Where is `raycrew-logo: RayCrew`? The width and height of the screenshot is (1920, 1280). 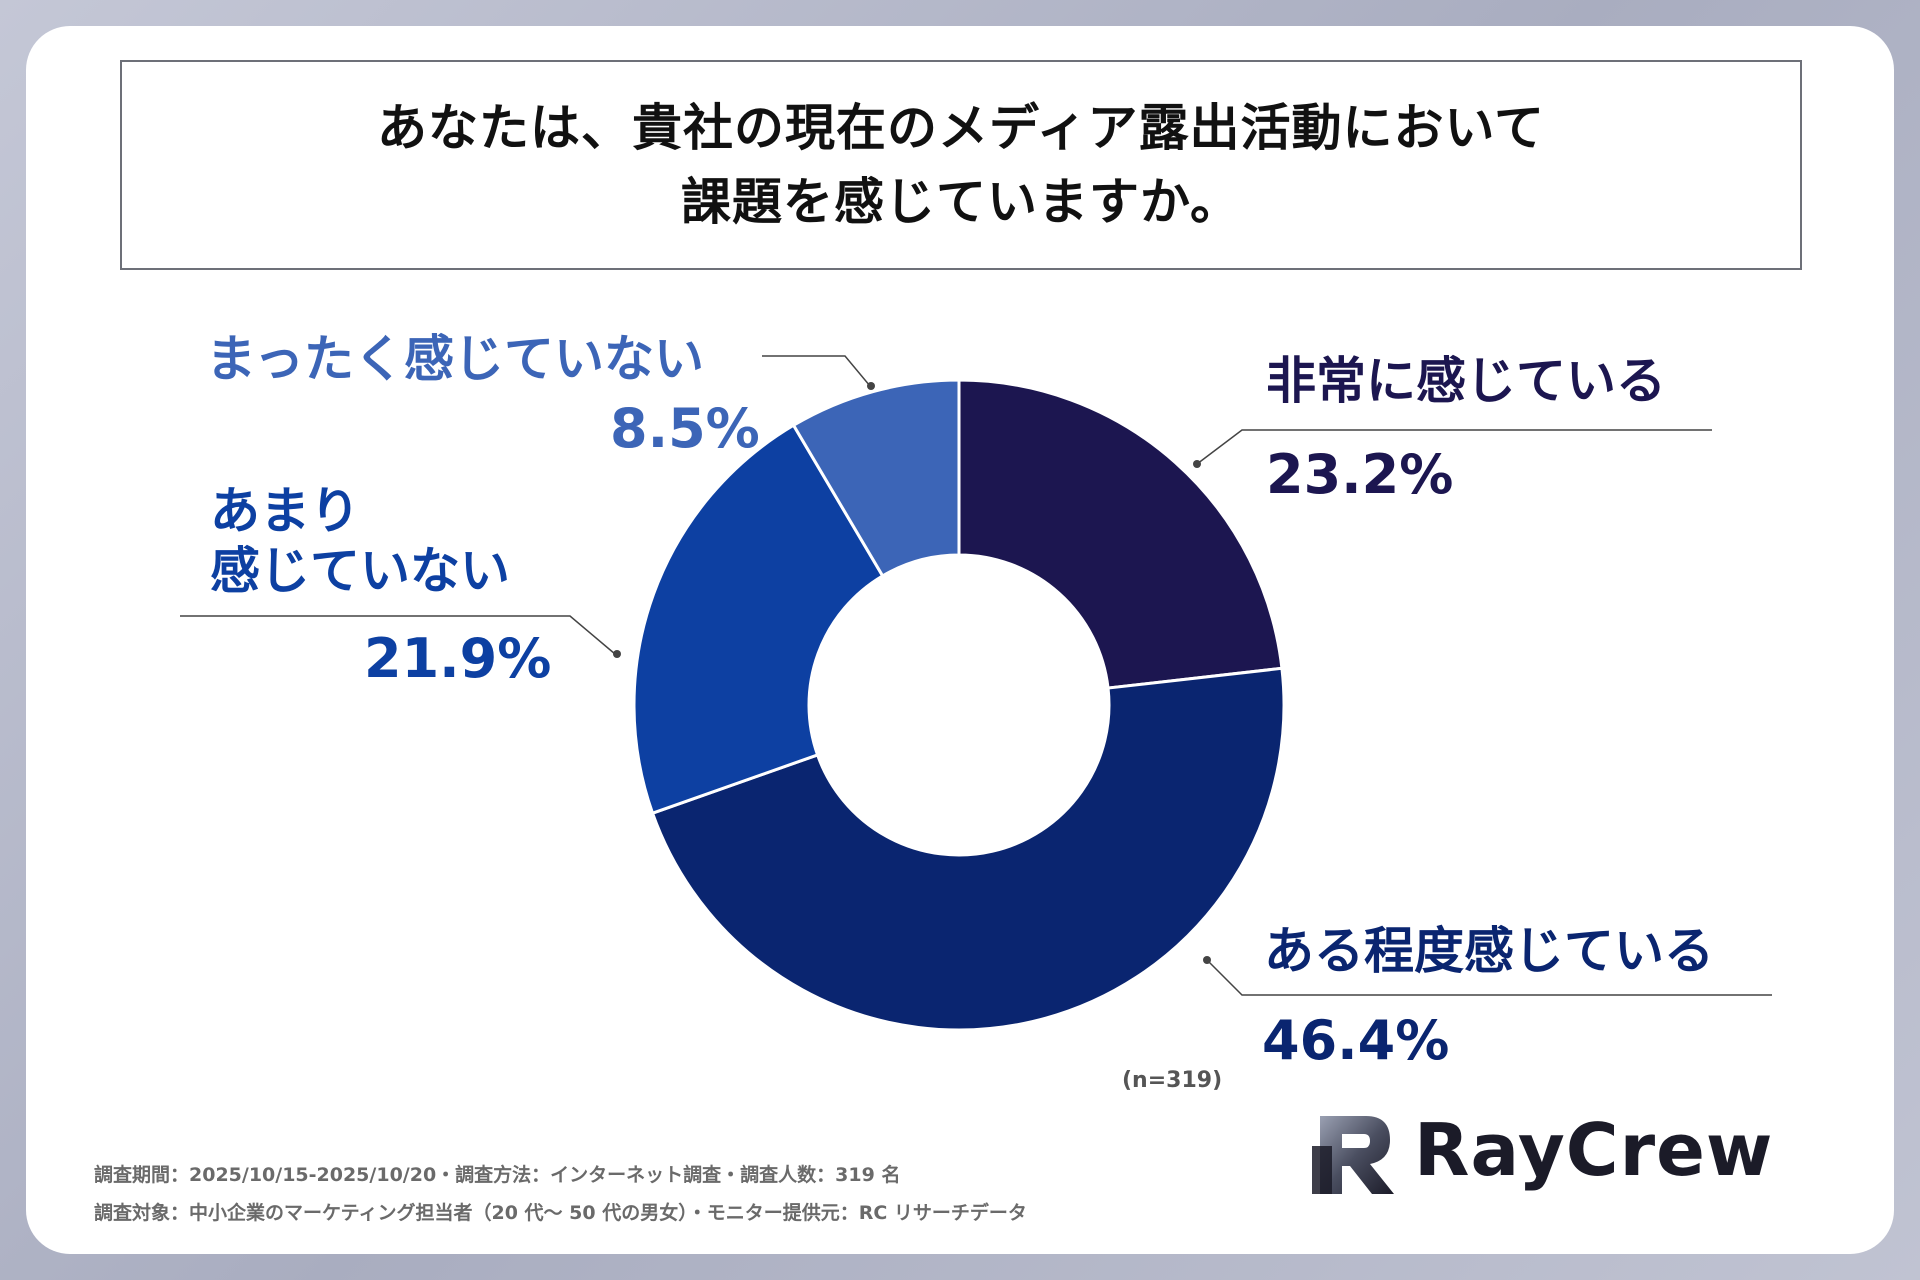 raycrew-logo: RayCrew is located at coordinates (1546, 1152).